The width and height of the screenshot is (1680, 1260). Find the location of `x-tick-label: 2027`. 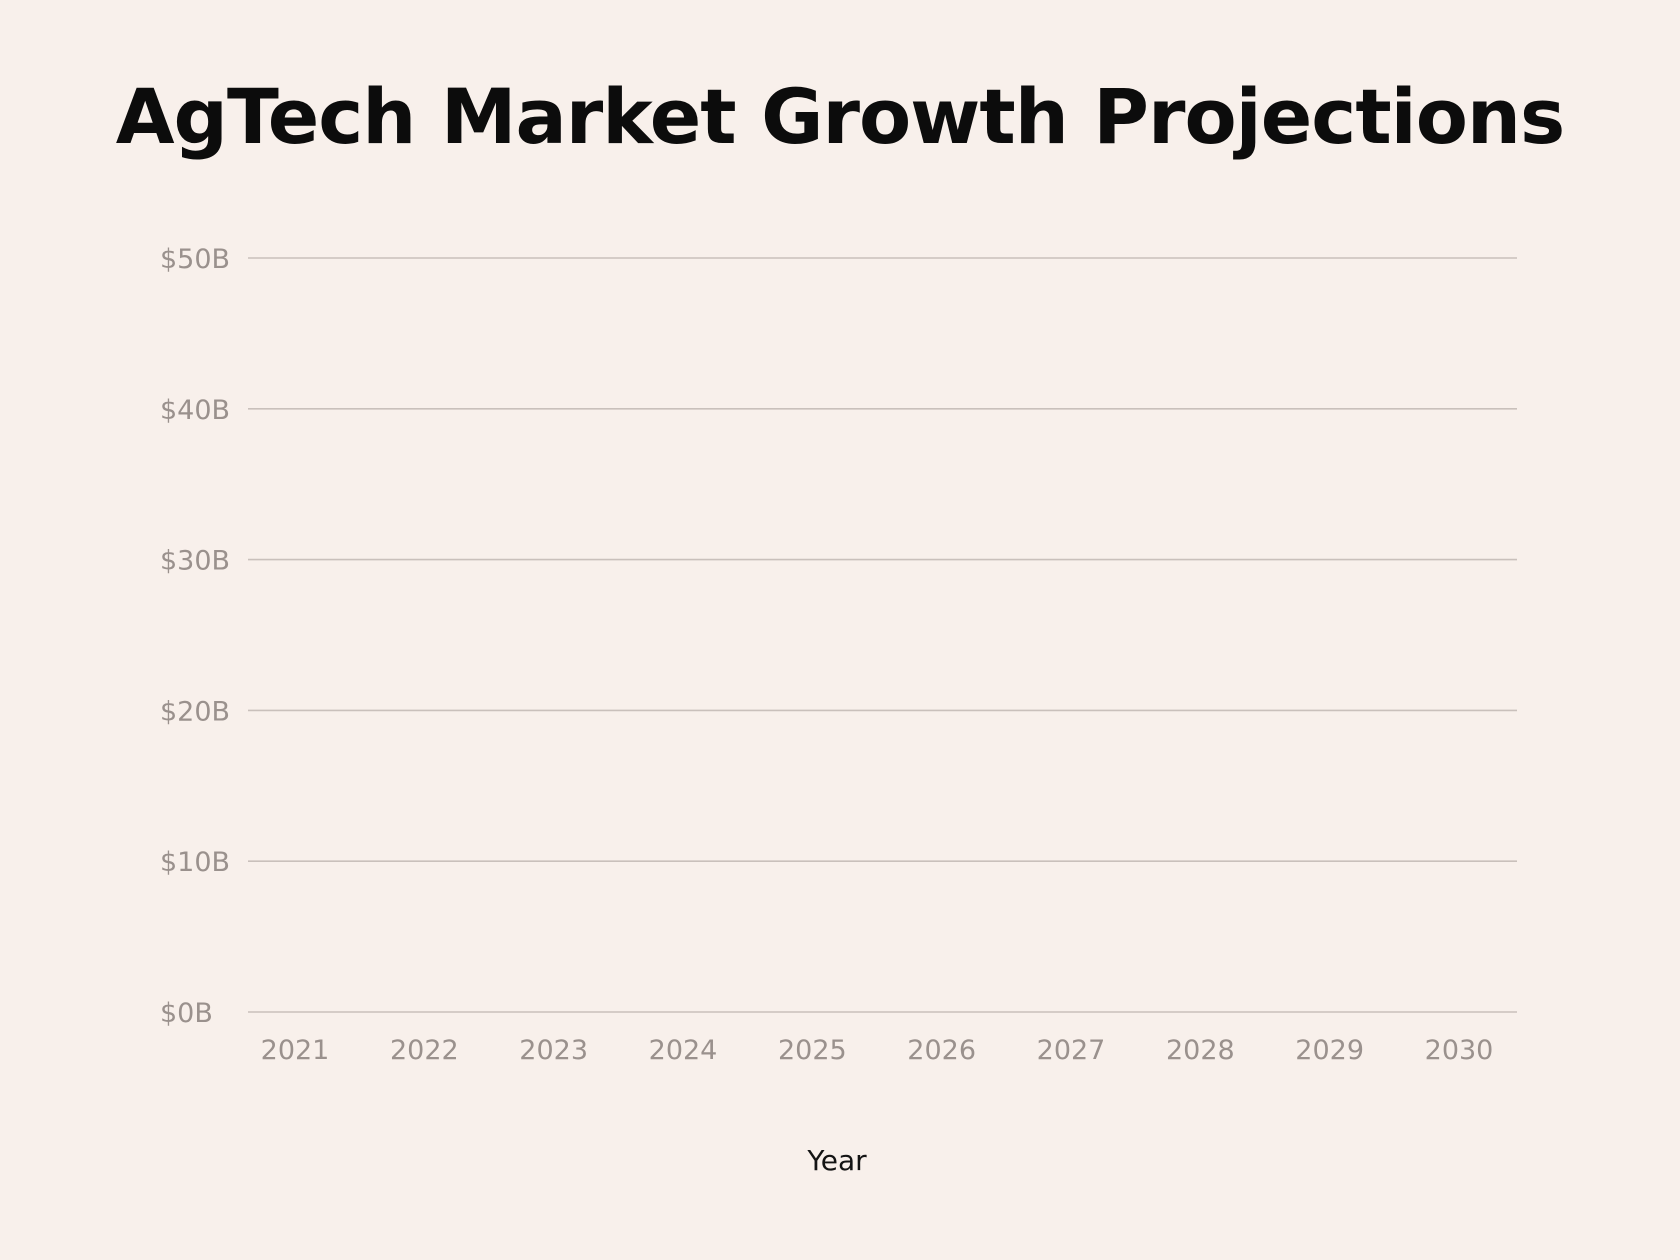

x-tick-label: 2027 is located at coordinates (1071, 1050).